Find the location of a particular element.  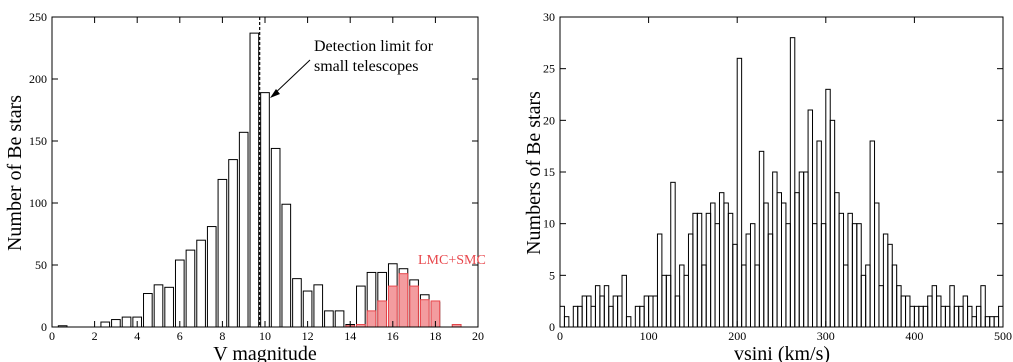

y-tick-label-right: 25 is located at coordinates (549, 69).